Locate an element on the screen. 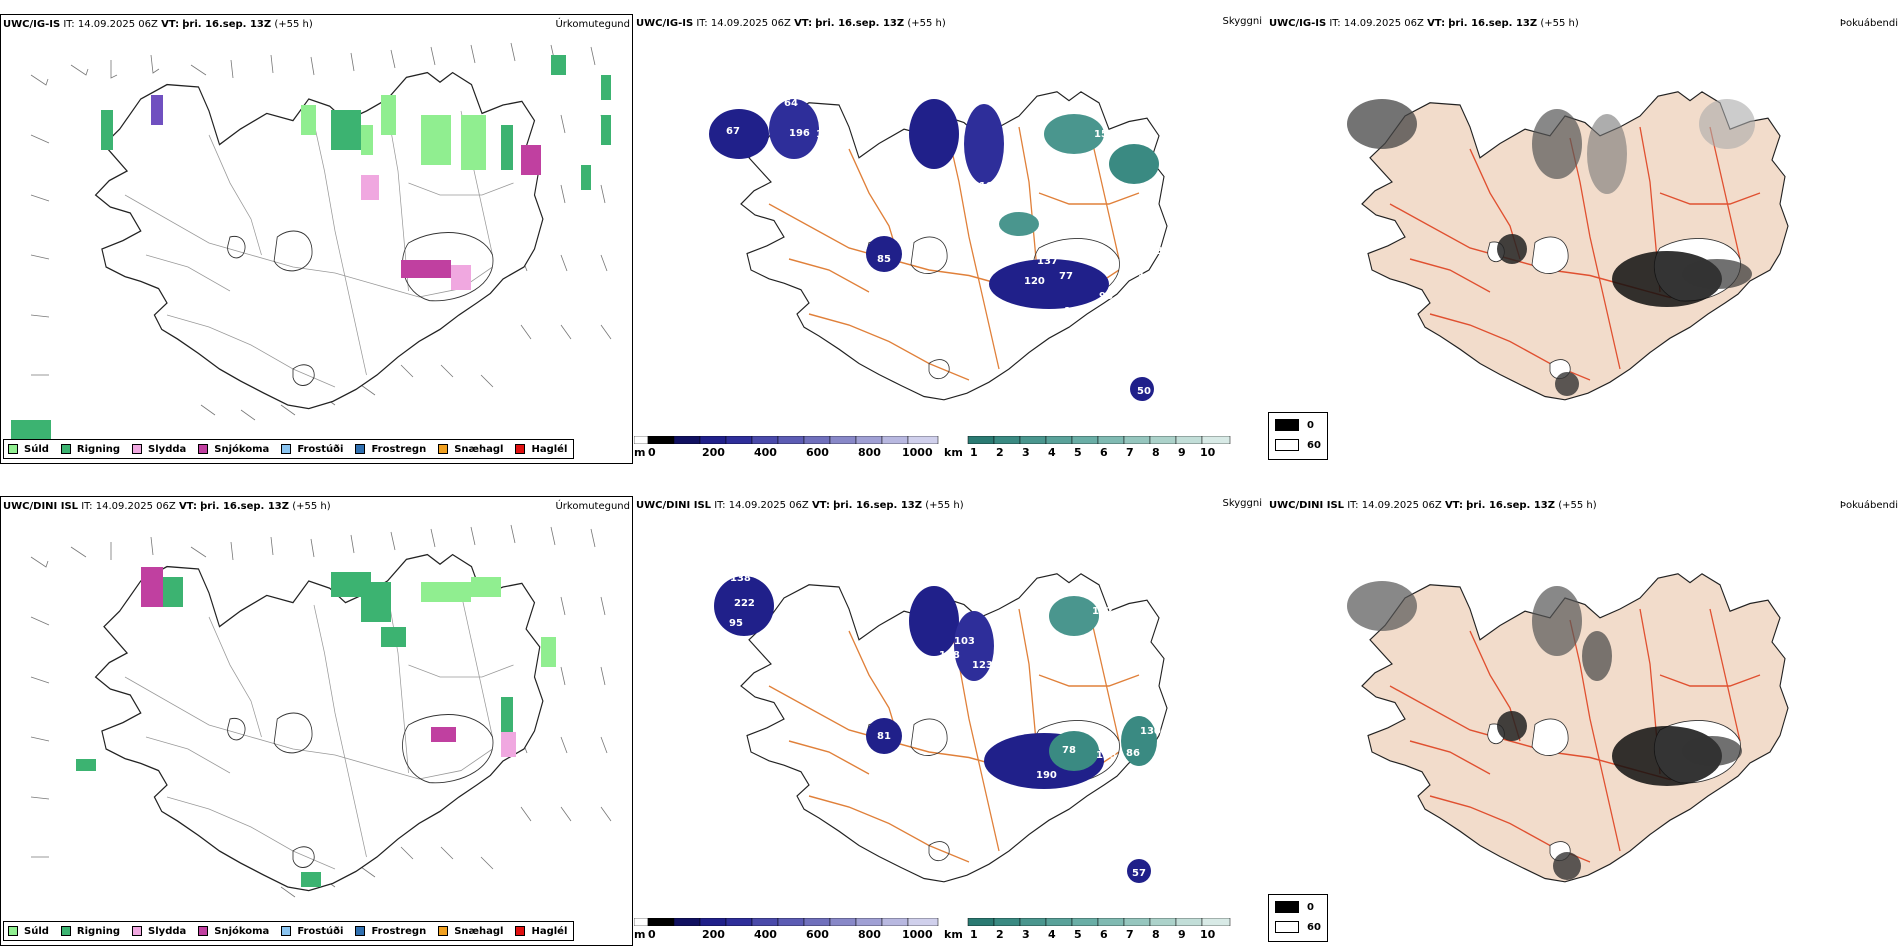  legend-item-snjokoma: Snjókoma is located at coordinates (233, 931).